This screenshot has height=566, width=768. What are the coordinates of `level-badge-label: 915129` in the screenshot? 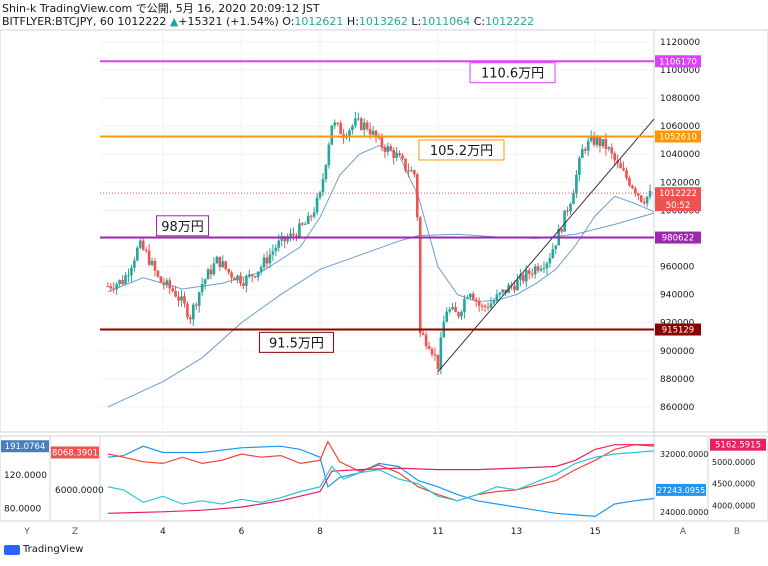 It's located at (678, 331).